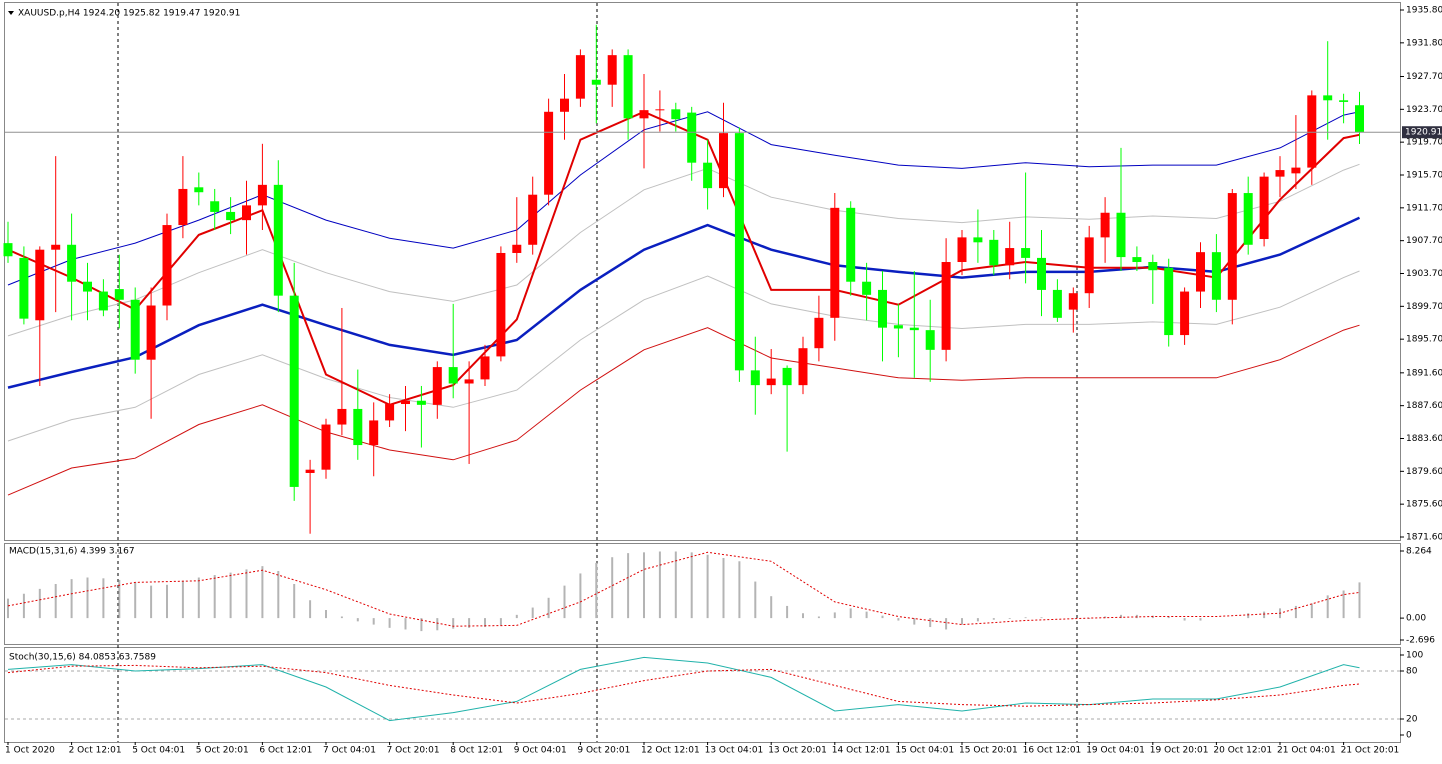 This screenshot has width=1442, height=764. Describe the element at coordinates (1424, 373) in the screenshot. I see `y-tick-label: 1891.60` at that location.